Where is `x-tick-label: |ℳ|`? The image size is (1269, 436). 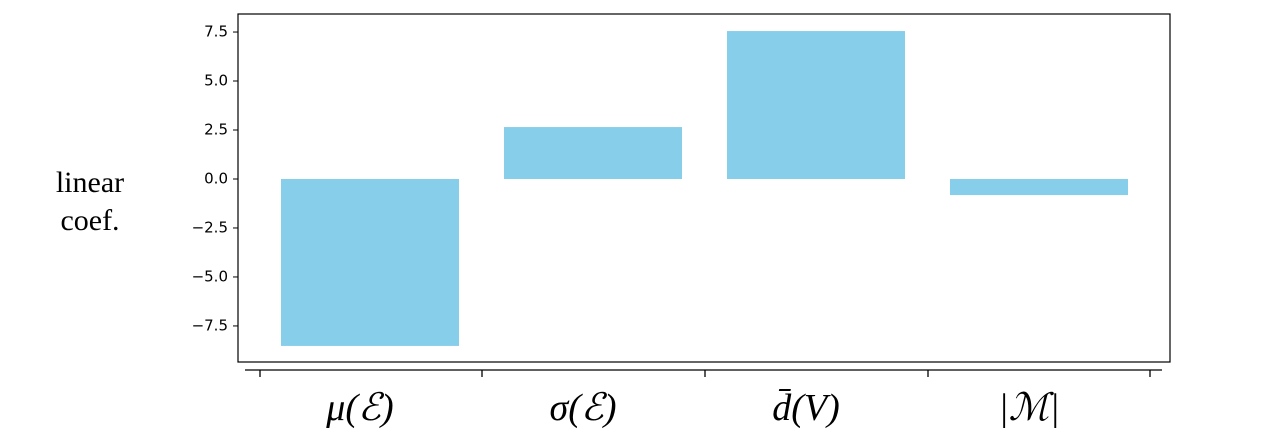 x-tick-label: |ℳ| is located at coordinates (1029, 408).